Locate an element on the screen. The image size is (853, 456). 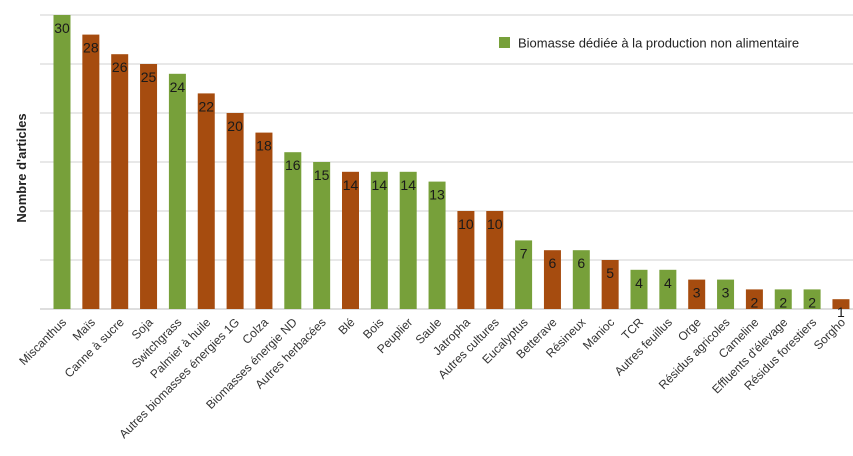
bar-value-label: 26 is located at coordinates (120, 67).